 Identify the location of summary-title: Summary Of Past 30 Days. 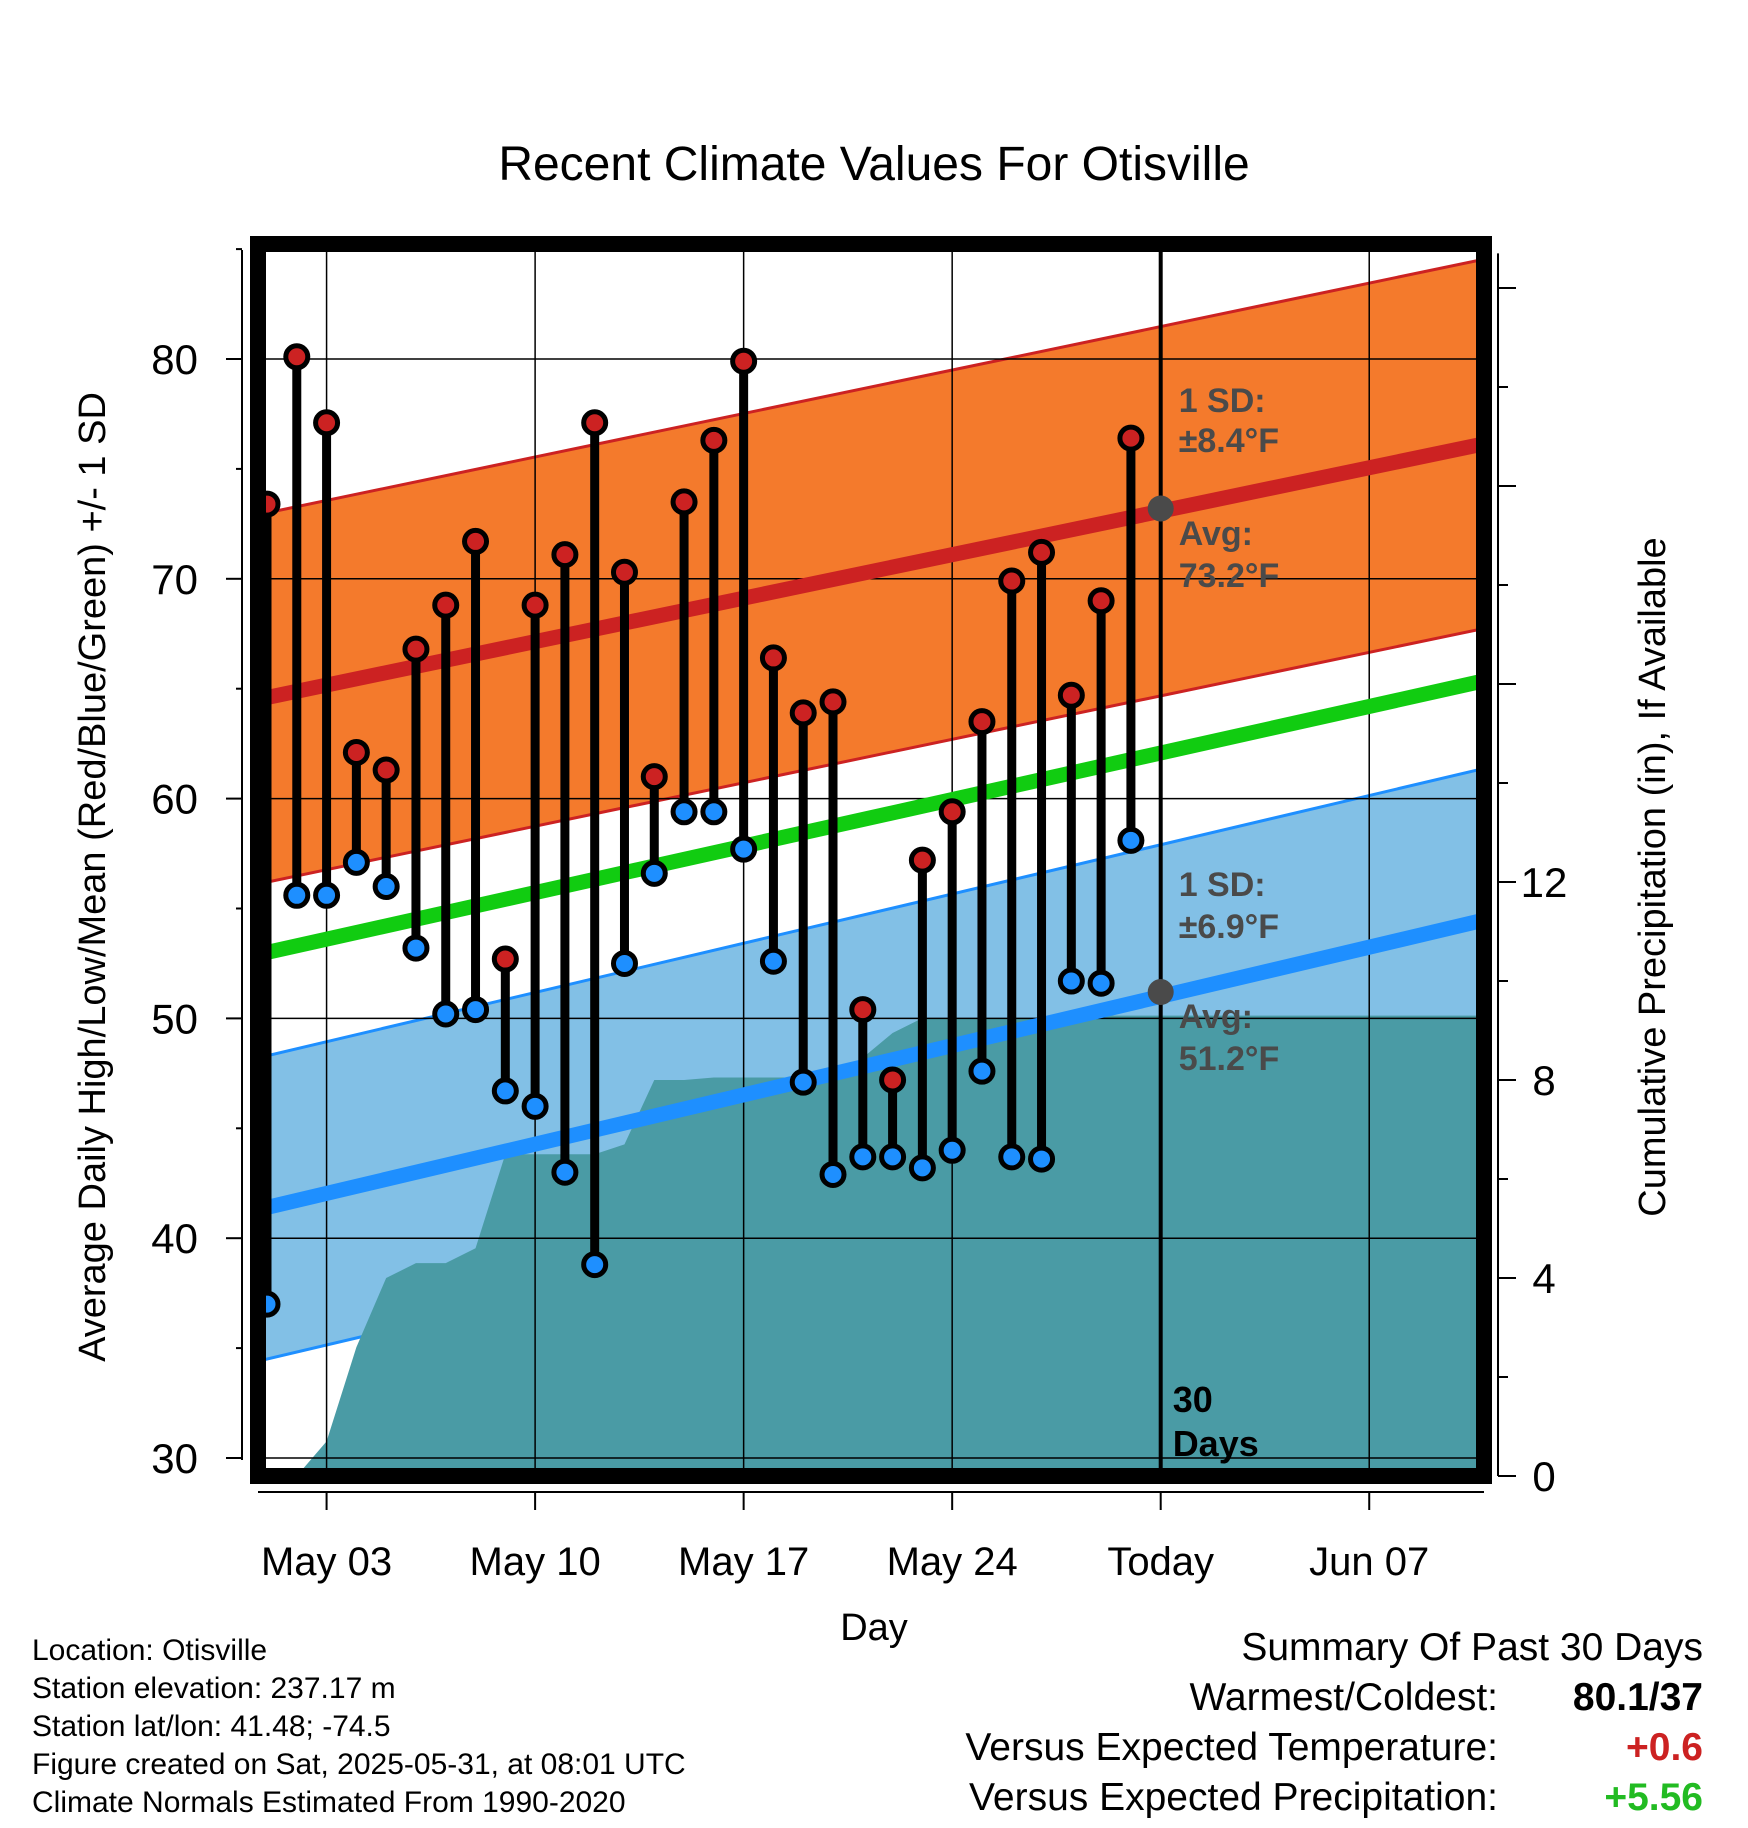
(1472, 1647).